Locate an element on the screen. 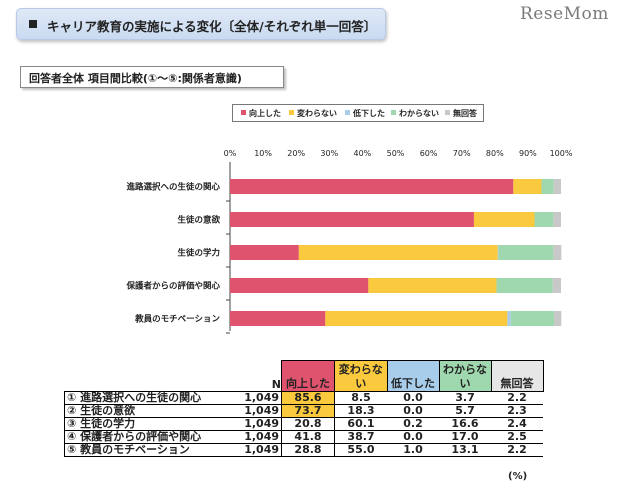  row-value: 73.7 is located at coordinates (308, 411).